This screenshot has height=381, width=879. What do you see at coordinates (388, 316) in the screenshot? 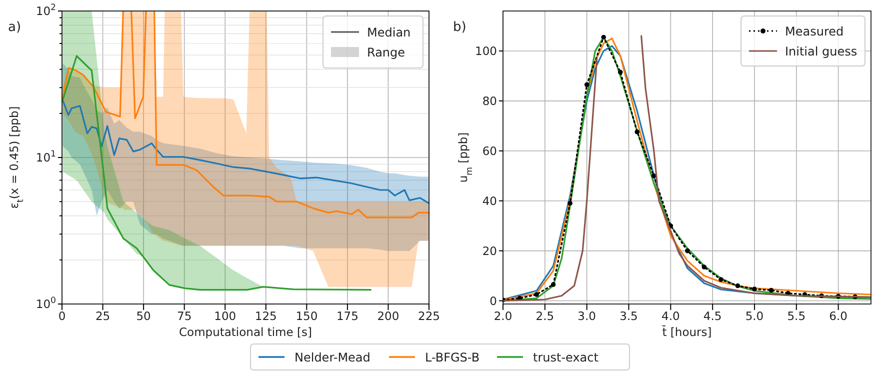
I see `x-tick-label: 200` at bounding box center [388, 316].